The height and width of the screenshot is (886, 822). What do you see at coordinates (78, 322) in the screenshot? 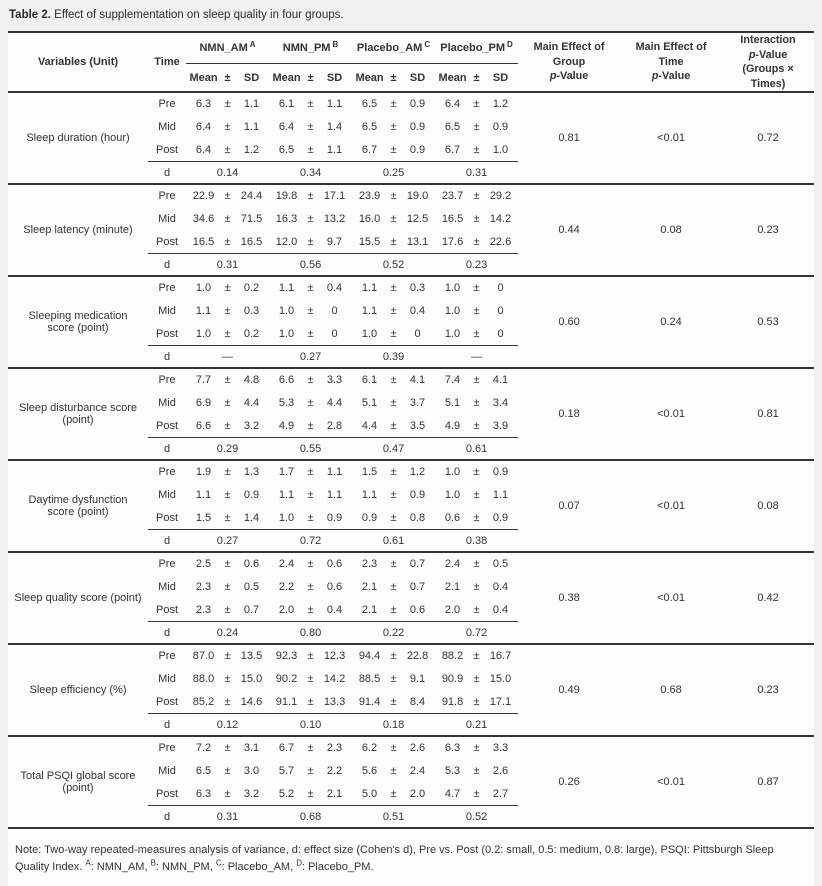
I see `variable-name: Sleeping medication score (point)` at bounding box center [78, 322].